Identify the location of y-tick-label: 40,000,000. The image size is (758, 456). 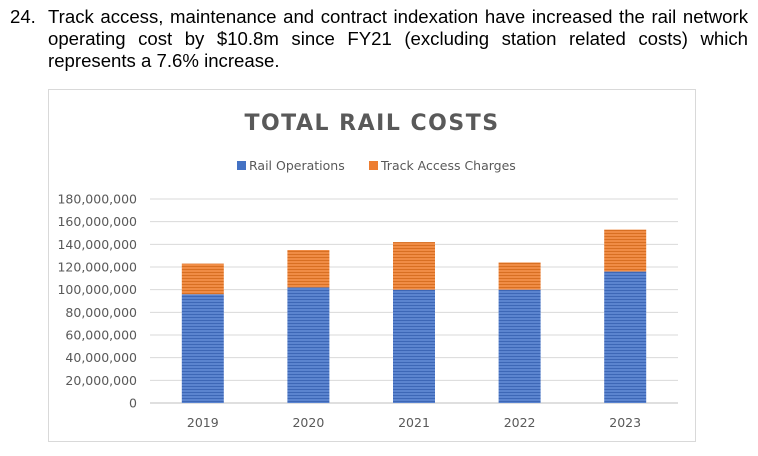
(101, 357).